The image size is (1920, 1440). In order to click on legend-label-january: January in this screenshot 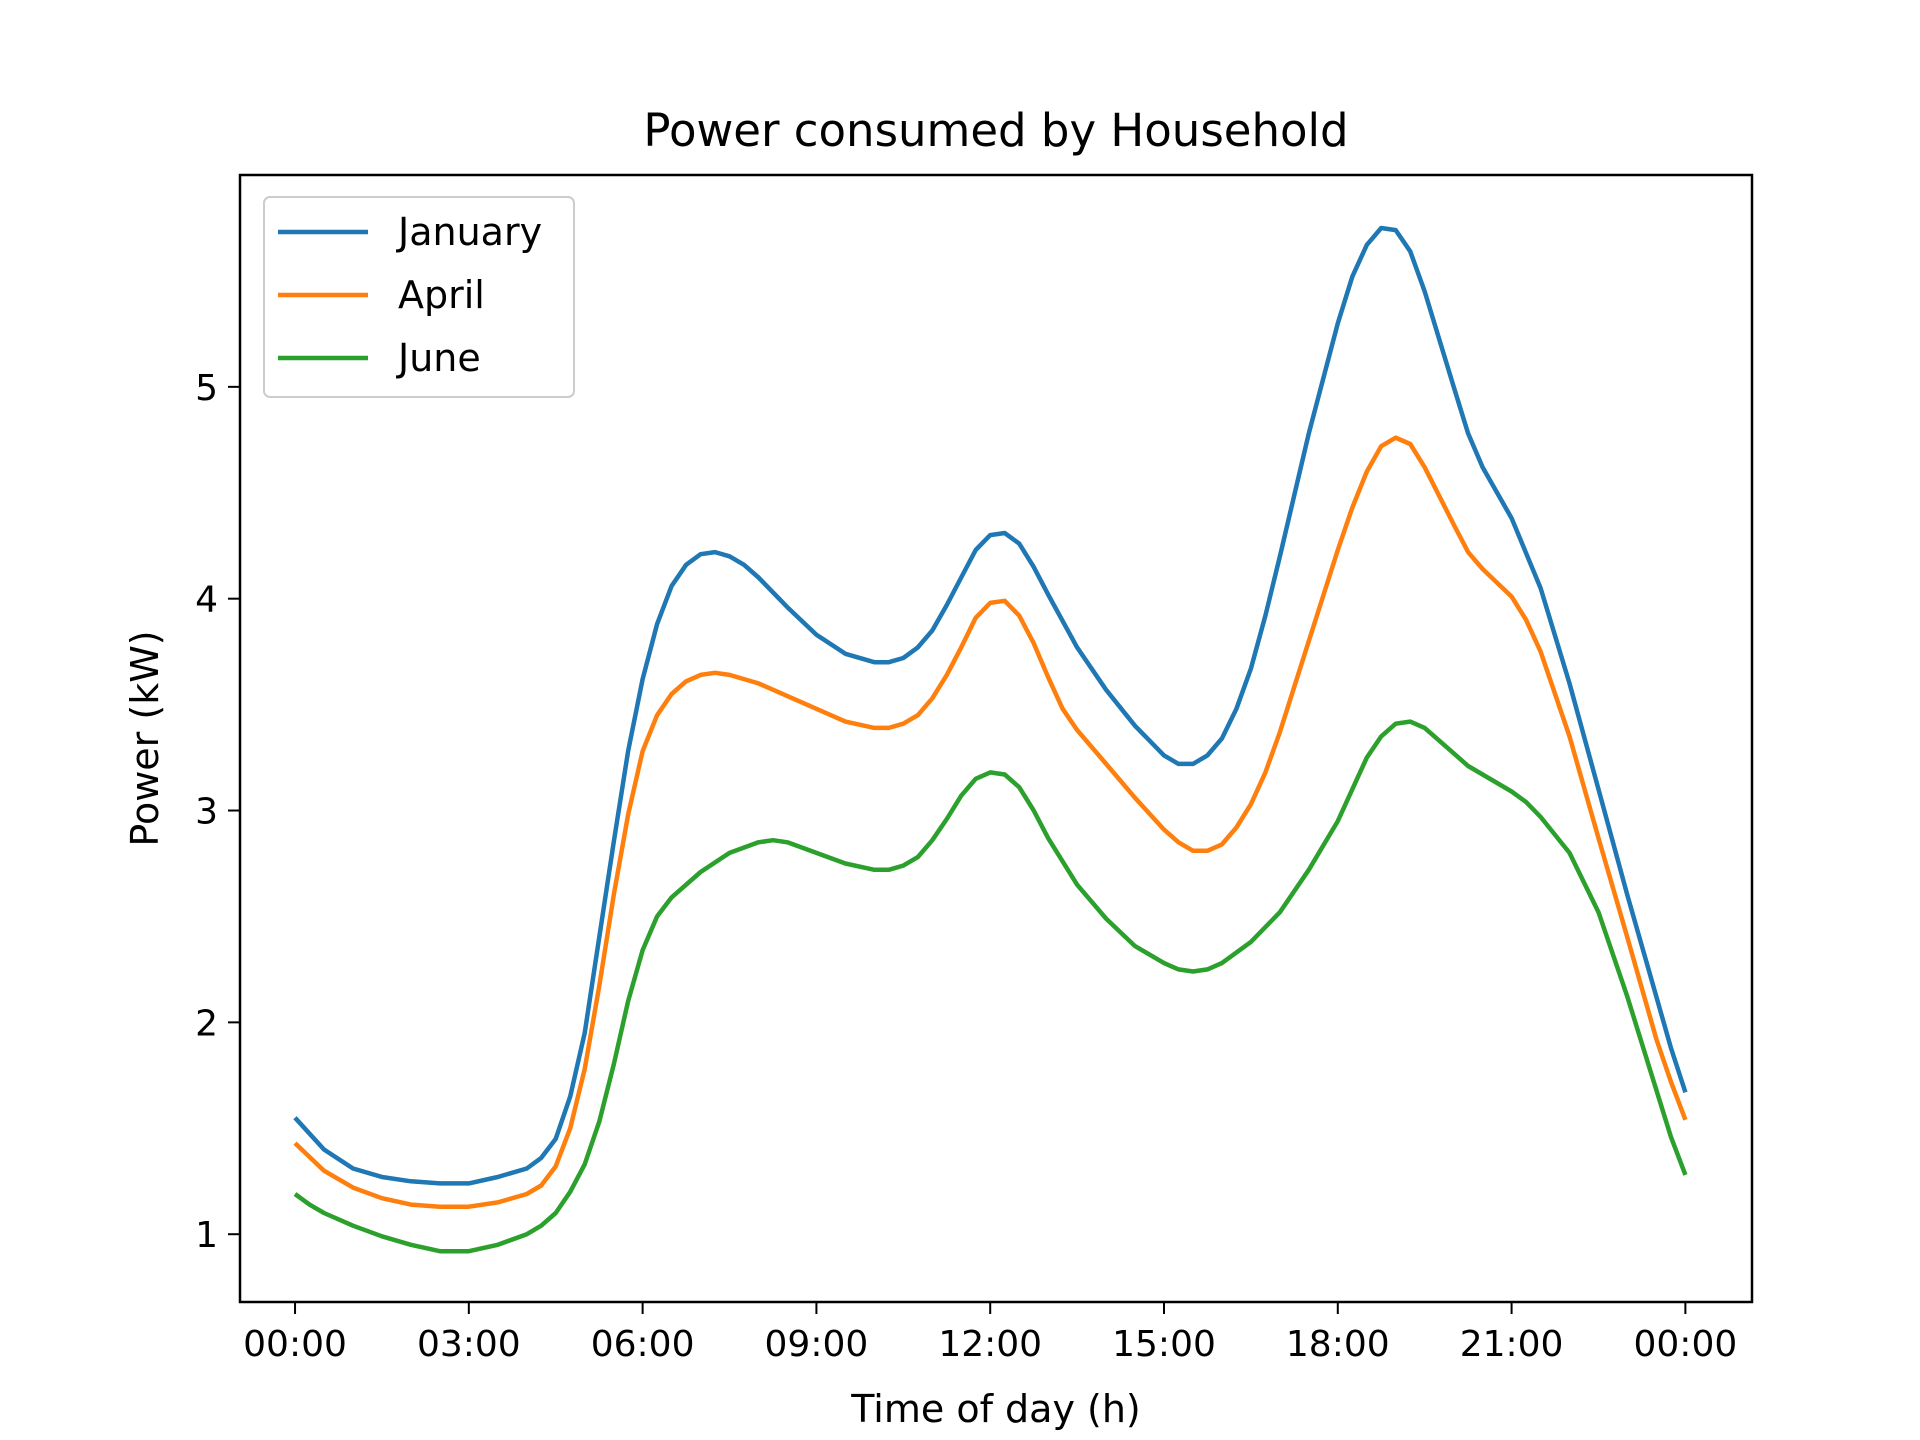, I will do `click(469, 232)`.